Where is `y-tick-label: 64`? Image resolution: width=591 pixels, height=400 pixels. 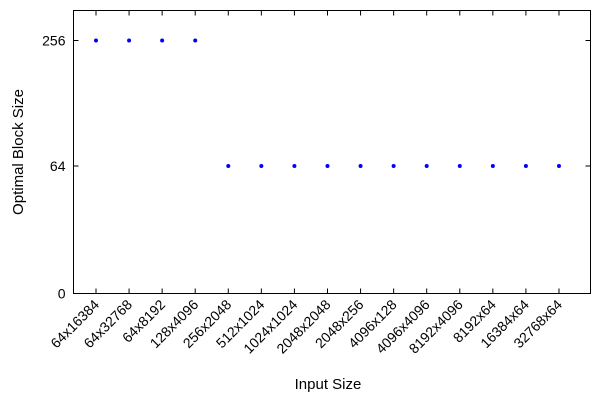
y-tick-label: 64 is located at coordinates (58, 166).